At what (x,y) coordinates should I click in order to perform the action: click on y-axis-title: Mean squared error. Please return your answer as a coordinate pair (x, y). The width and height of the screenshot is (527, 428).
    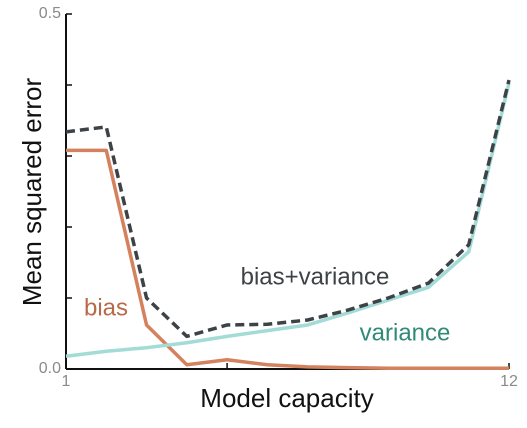
    Looking at the image, I should click on (32, 191).